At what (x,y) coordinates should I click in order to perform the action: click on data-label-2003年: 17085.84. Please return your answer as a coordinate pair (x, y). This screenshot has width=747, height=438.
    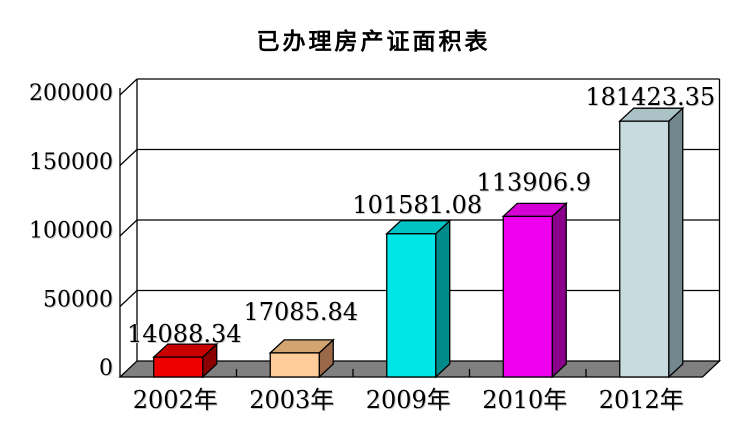
    Looking at the image, I should click on (300, 312).